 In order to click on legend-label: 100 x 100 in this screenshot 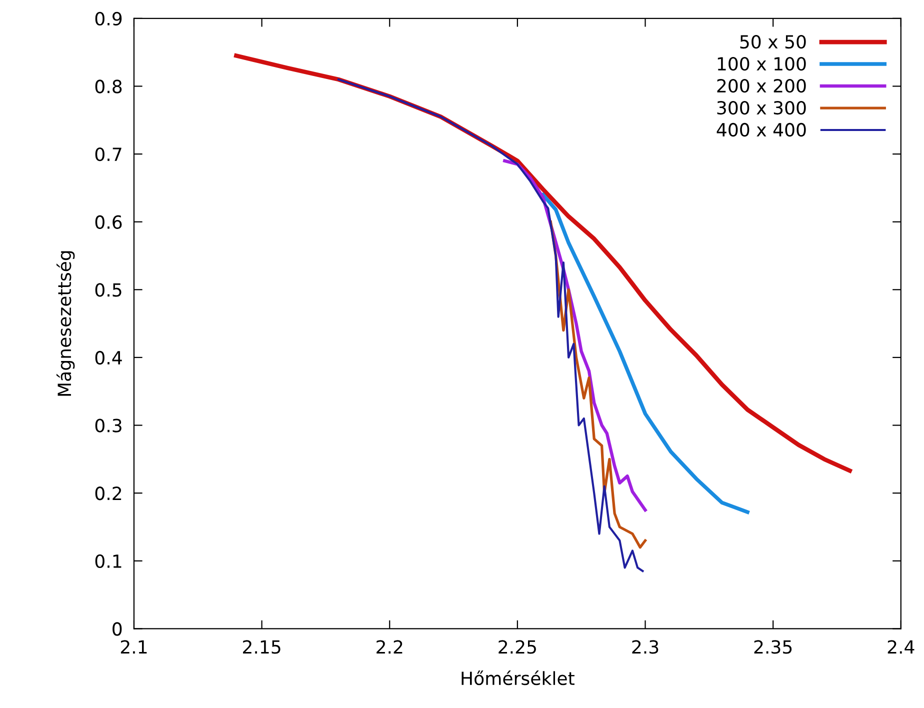, I will do `click(762, 63)`.